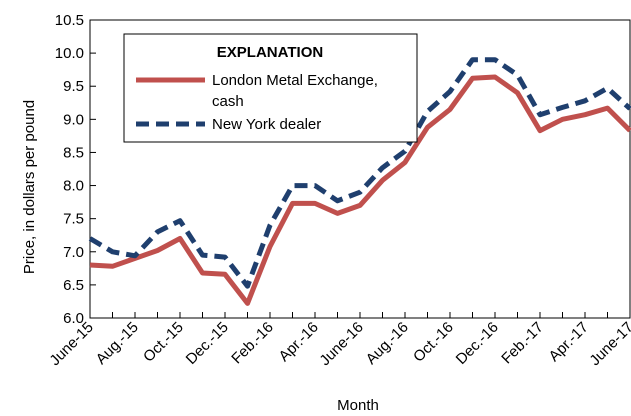  What do you see at coordinates (69, 53) in the screenshot?
I see `y-tick-label: 10.0` at bounding box center [69, 53].